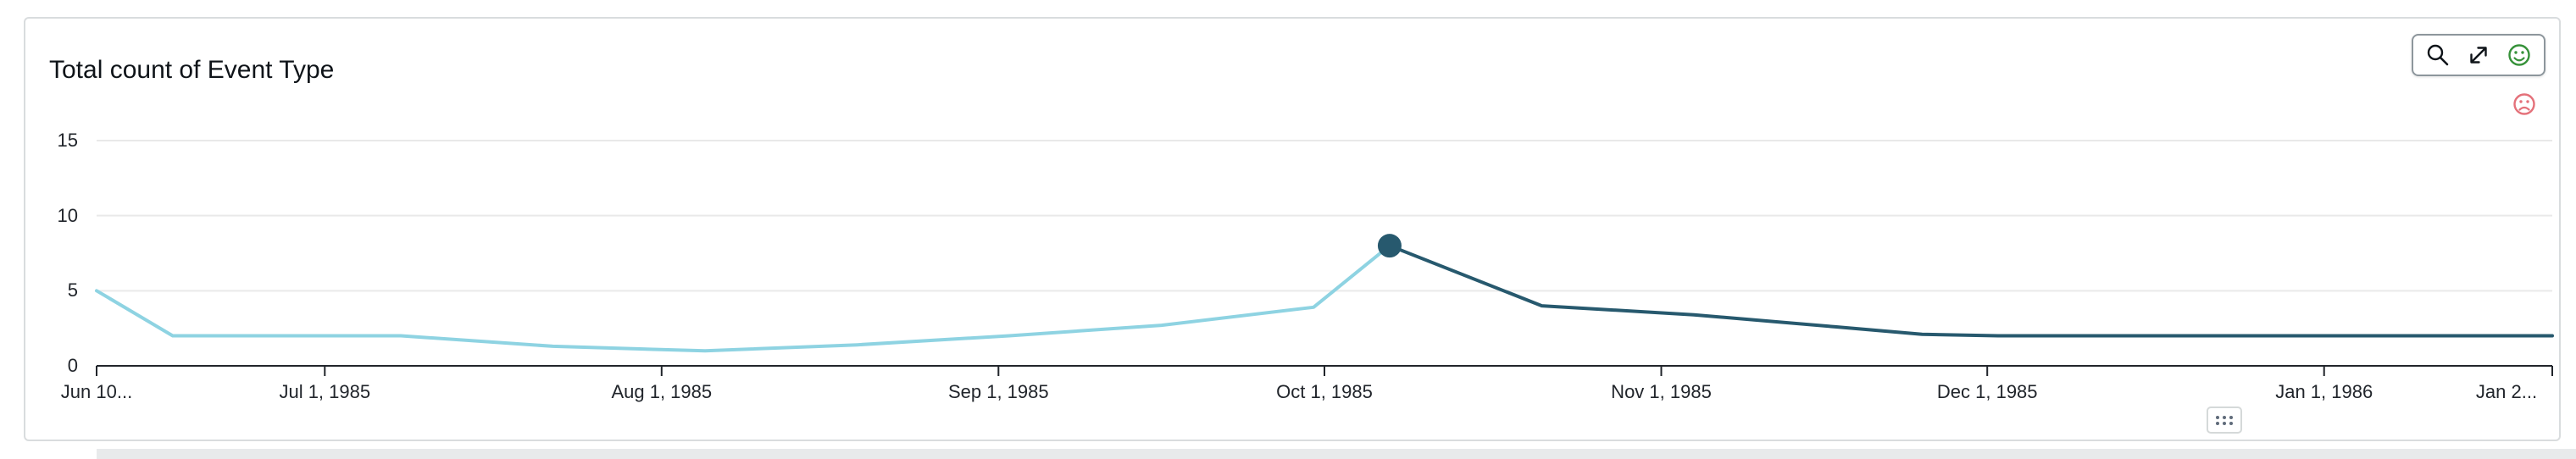 Image resolution: width=2576 pixels, height=459 pixels. What do you see at coordinates (192, 70) in the screenshot?
I see `visual-title: Total count of Event Type` at bounding box center [192, 70].